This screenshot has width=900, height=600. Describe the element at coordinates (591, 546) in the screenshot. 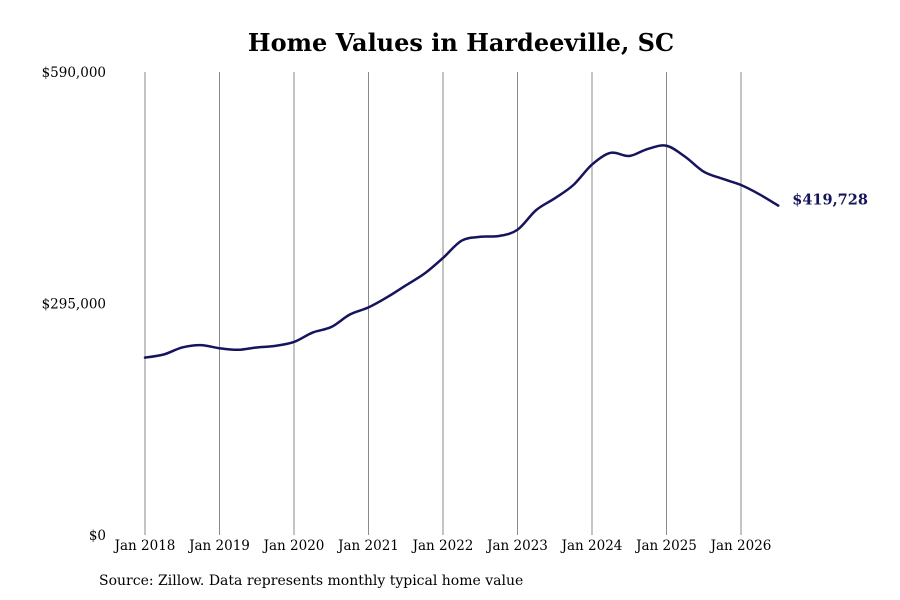

I see `x-tick-label: Jan 2024` at that location.